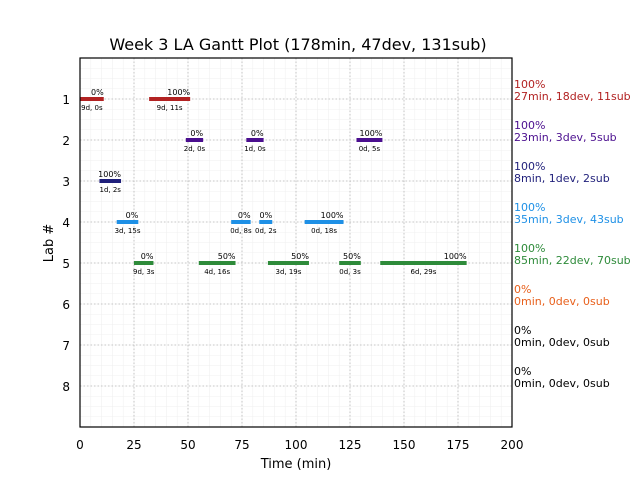 Image resolution: width=640 pixels, height=480 pixels. Describe the element at coordinates (458, 445) in the screenshot. I see `x-tick-label: 175` at that location.